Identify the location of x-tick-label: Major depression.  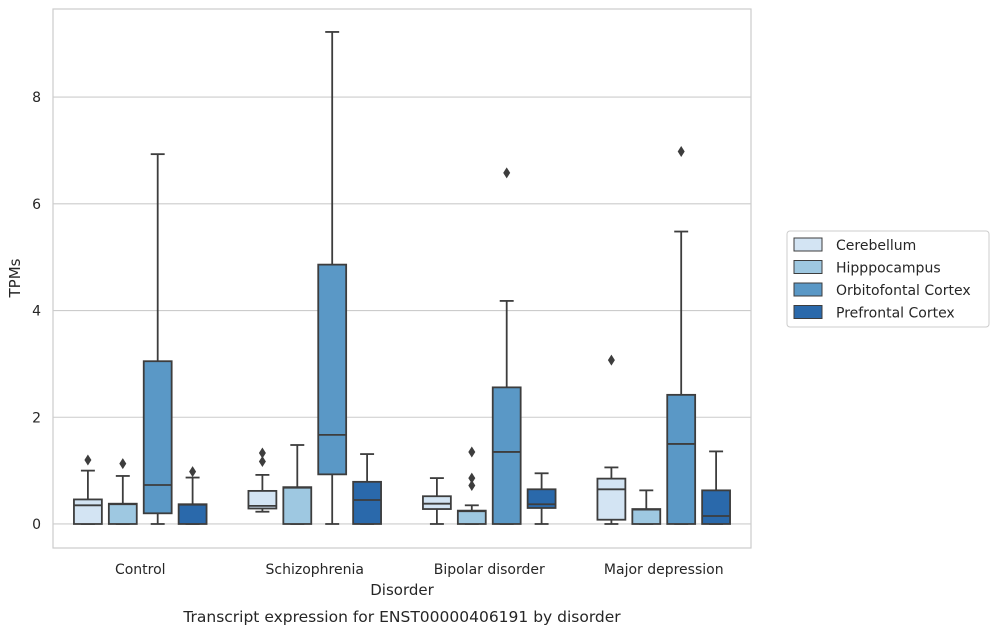
(664, 570).